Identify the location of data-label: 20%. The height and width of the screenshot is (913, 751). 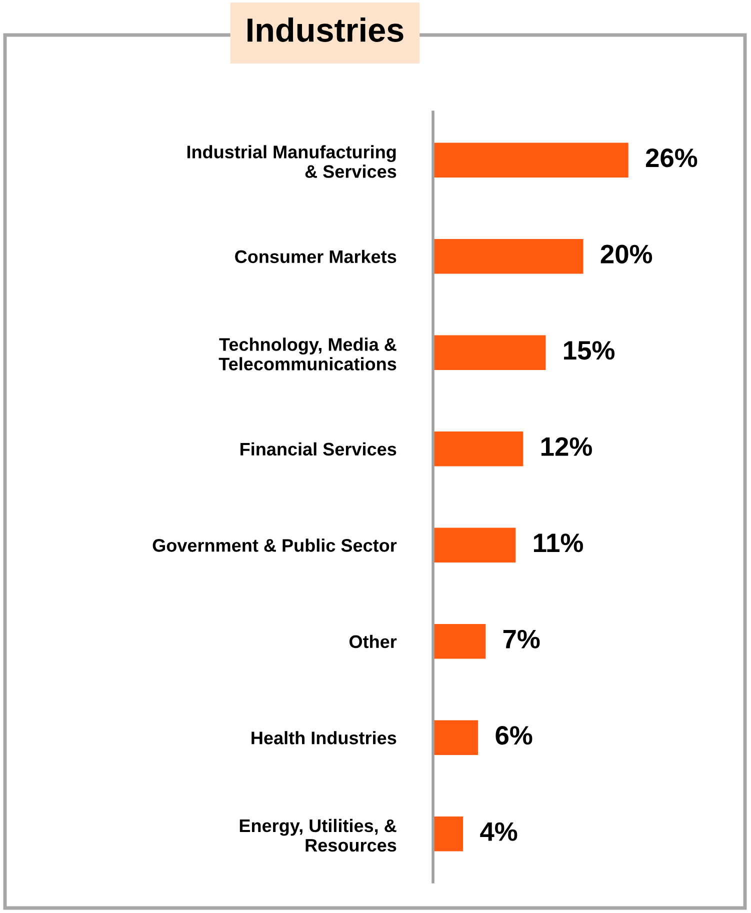
(626, 254).